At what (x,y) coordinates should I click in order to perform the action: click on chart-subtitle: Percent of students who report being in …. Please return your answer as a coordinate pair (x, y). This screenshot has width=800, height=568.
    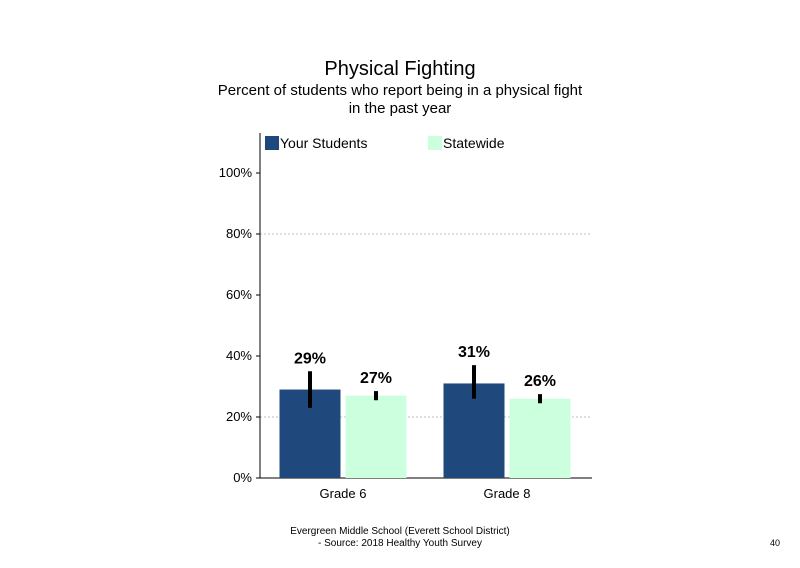
    Looking at the image, I should click on (400, 100).